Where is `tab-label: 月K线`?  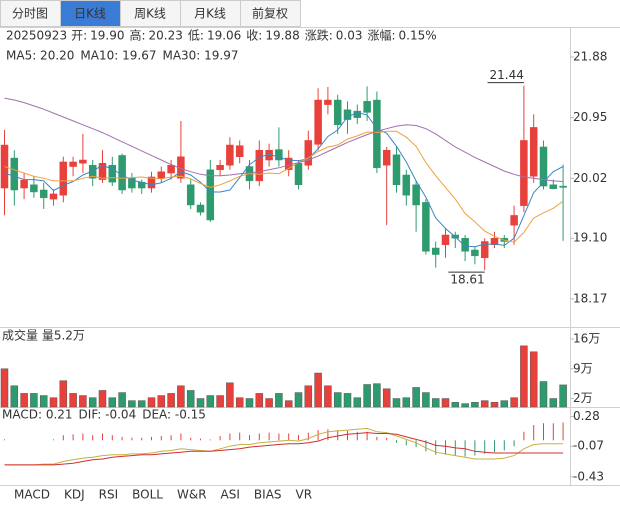 tab-label: 月K线 is located at coordinates (210, 14).